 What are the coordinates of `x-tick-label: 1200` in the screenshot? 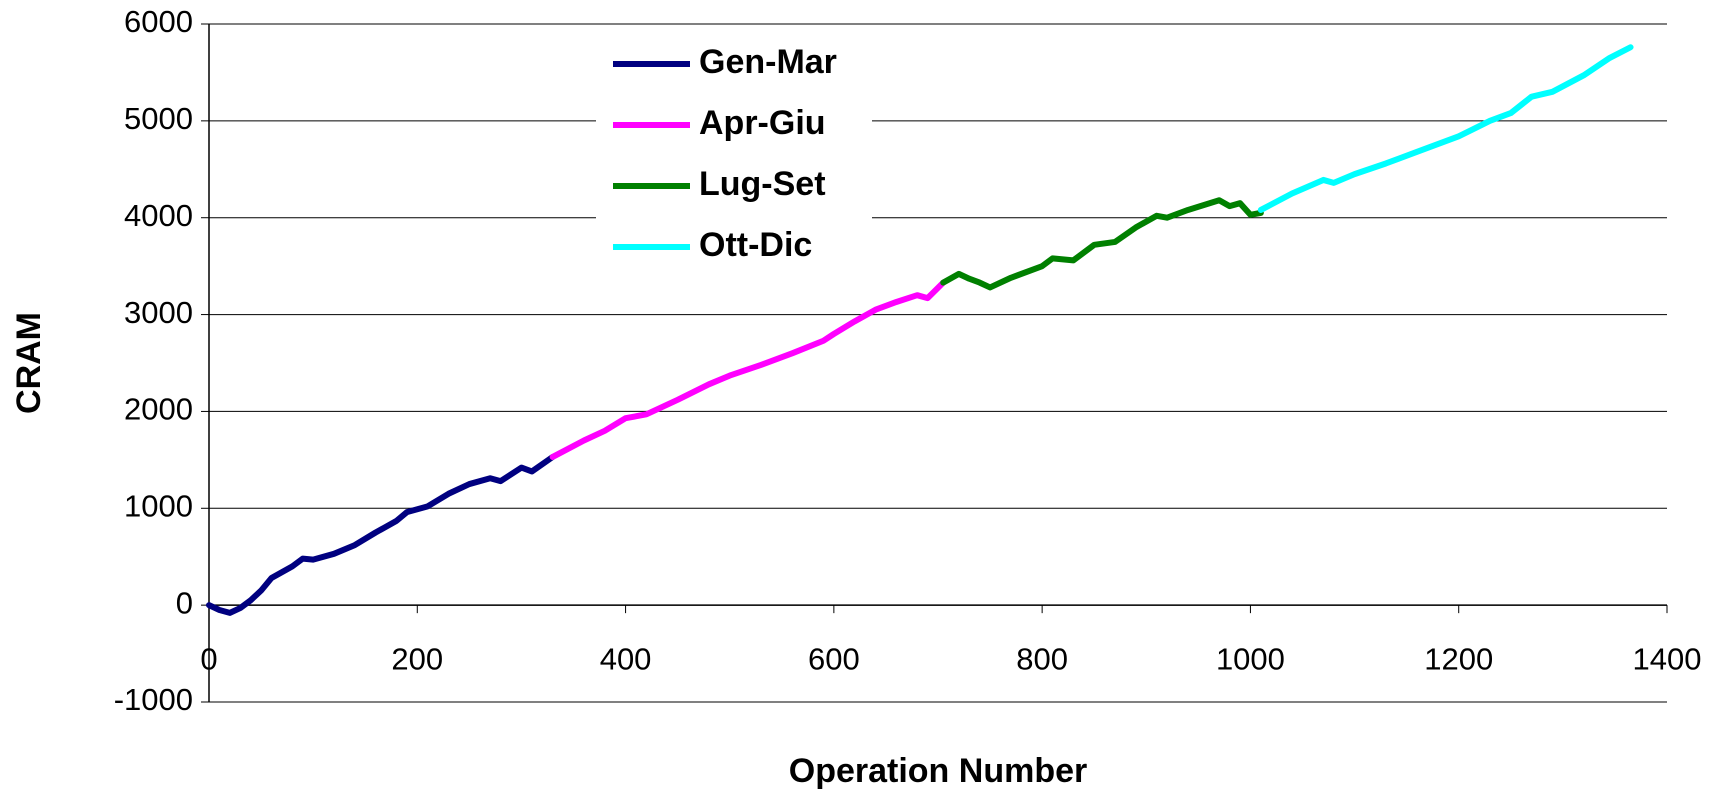 It's located at (1458, 658).